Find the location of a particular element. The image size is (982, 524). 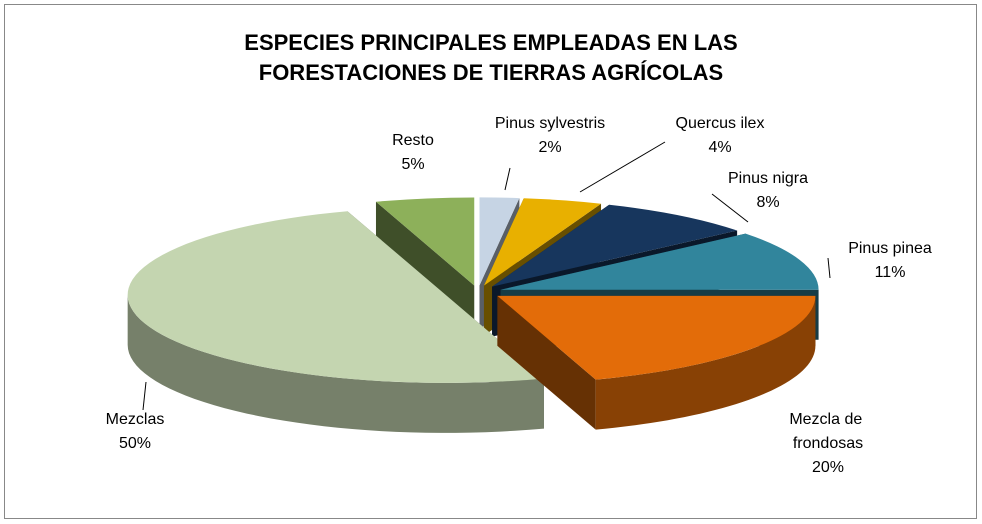

slice-label: Quercus ilex is located at coordinates (720, 123).